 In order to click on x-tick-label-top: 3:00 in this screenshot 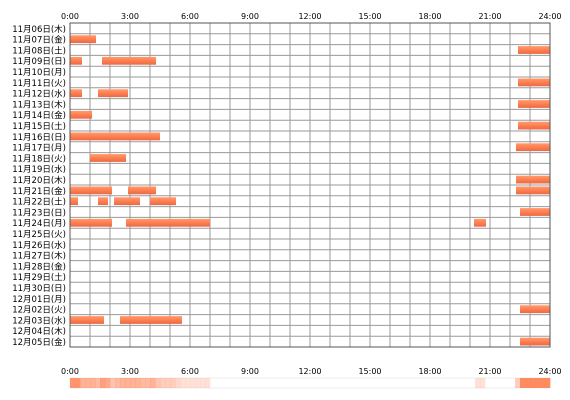, I will do `click(130, 16)`.